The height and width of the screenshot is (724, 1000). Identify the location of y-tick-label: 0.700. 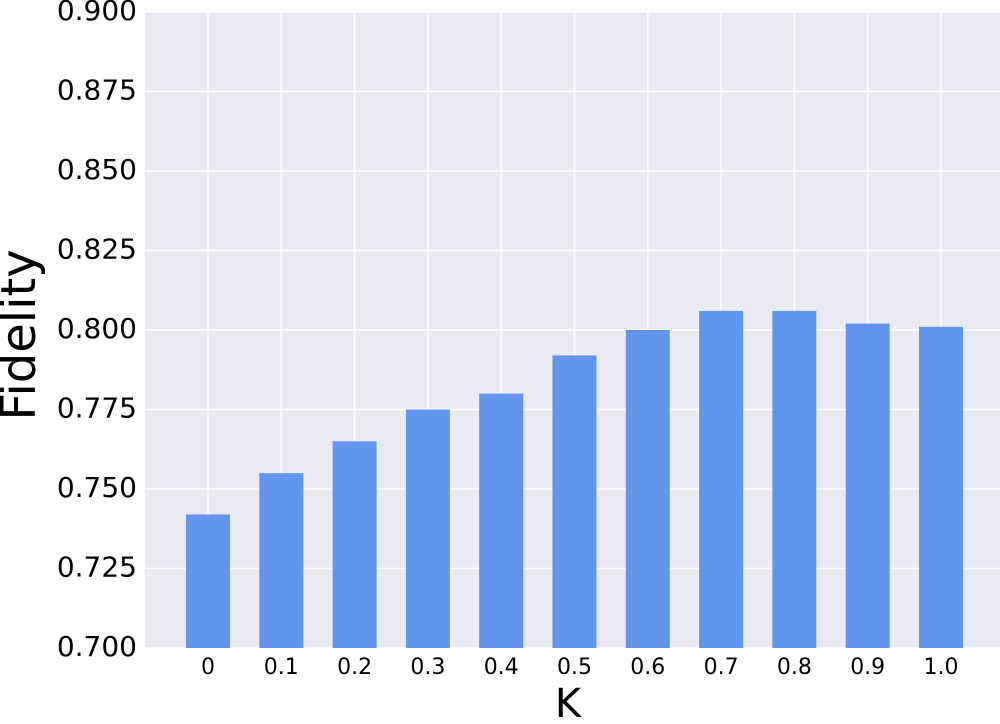
(97, 646).